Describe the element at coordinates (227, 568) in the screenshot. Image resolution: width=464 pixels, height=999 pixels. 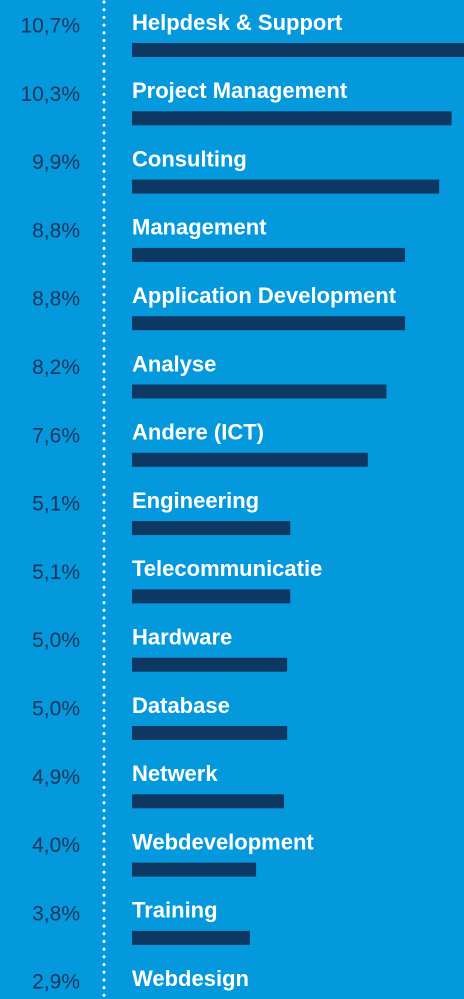
I see `category-label: Telecommunicatie` at that location.